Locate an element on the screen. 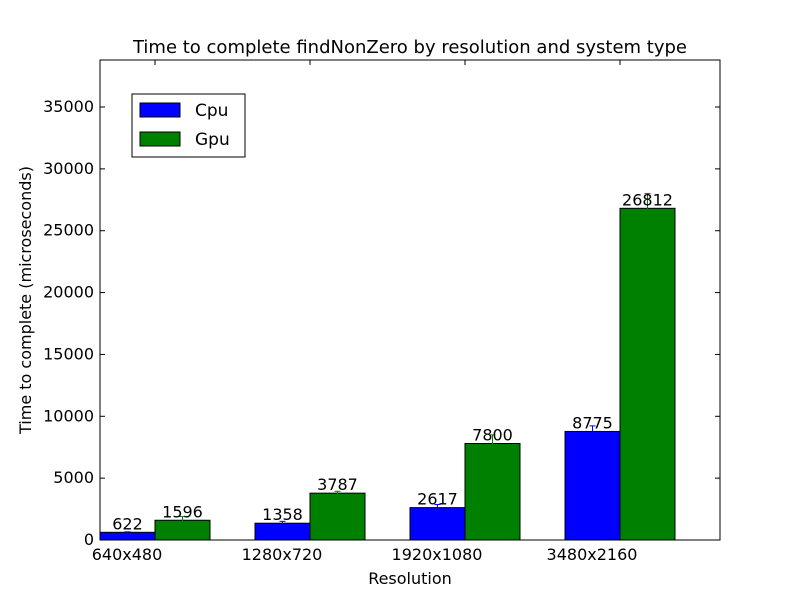  bar-gpu-3480x2160 is located at coordinates (647, 374).